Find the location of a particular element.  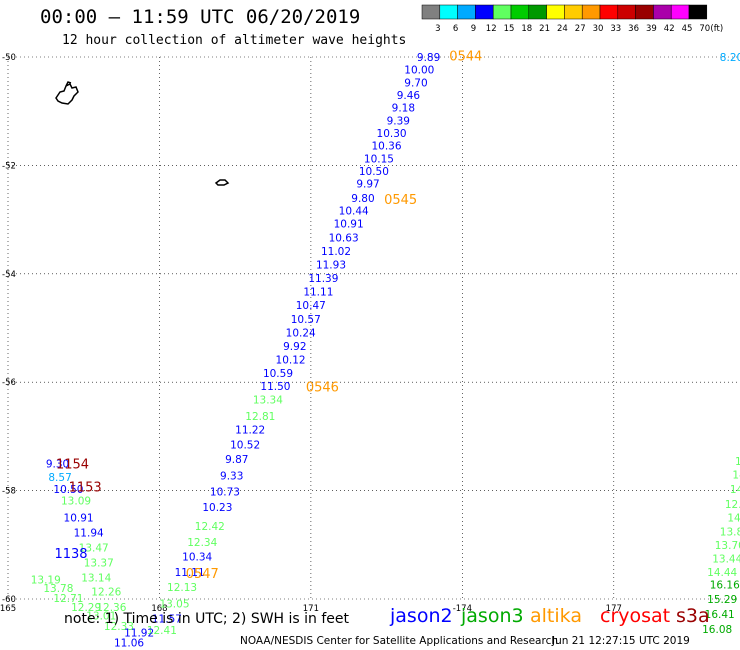

island-auckland is located at coordinates (67, 93).